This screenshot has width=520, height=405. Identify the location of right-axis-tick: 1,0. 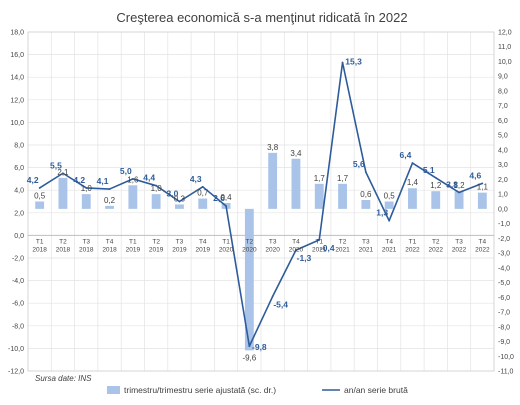
(503, 195).